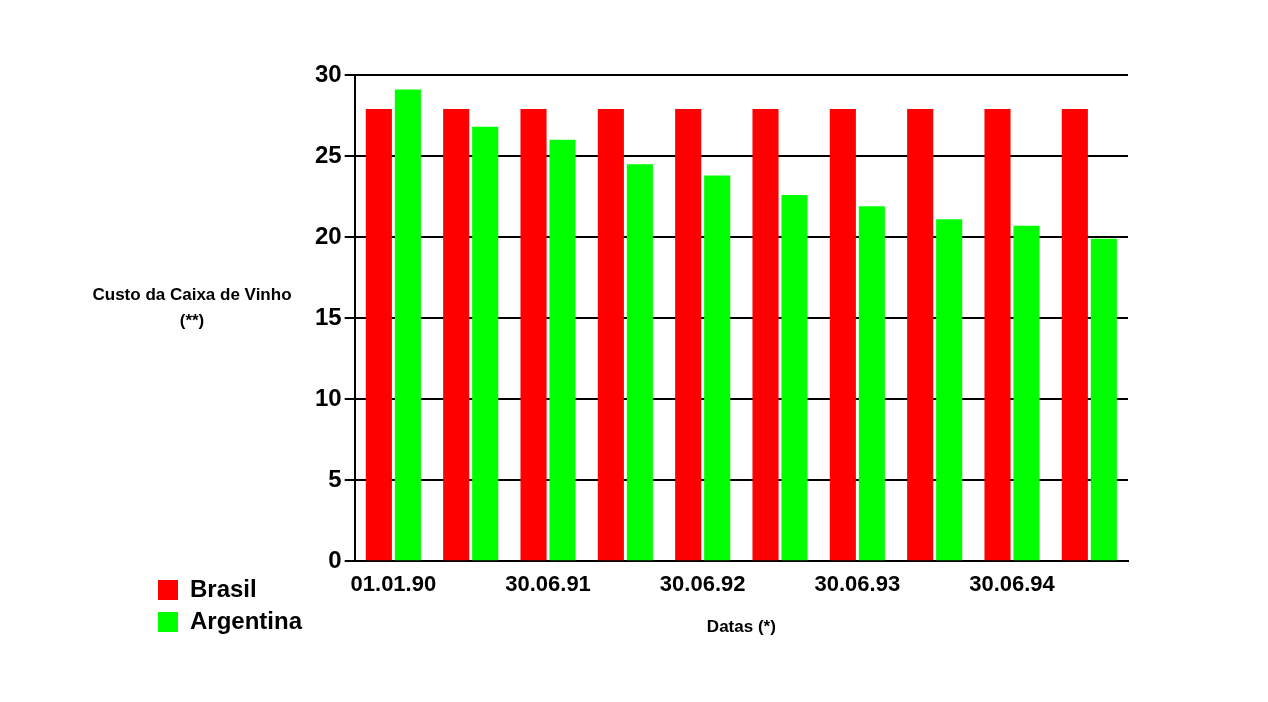 This screenshot has width=1268, height=702. I want to click on y-axis-title: Custo da Caixa de Vinho (**), so click(192, 307).